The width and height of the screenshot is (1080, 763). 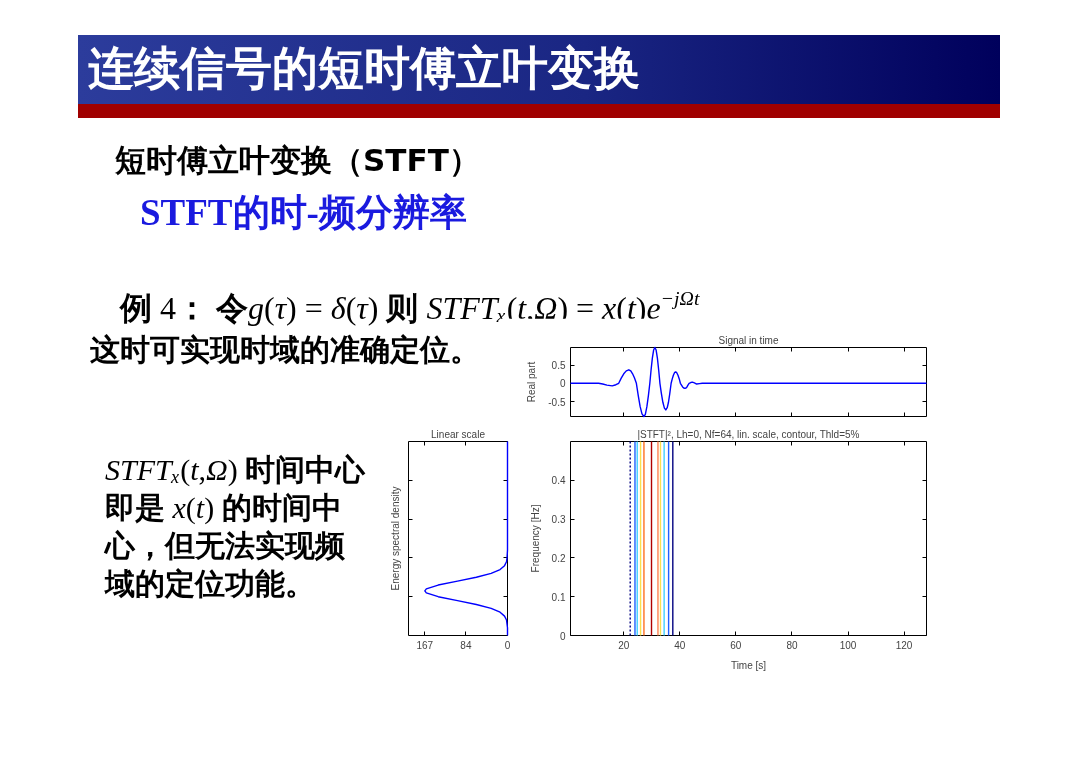 I want to click on y-tick-label: 0.4, so click(x=558, y=481).